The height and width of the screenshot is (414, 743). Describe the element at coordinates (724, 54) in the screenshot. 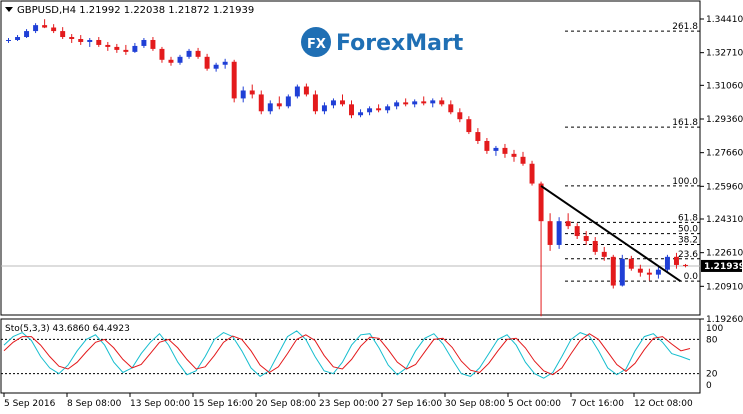

I see `price-tick-label: 1.32710` at that location.